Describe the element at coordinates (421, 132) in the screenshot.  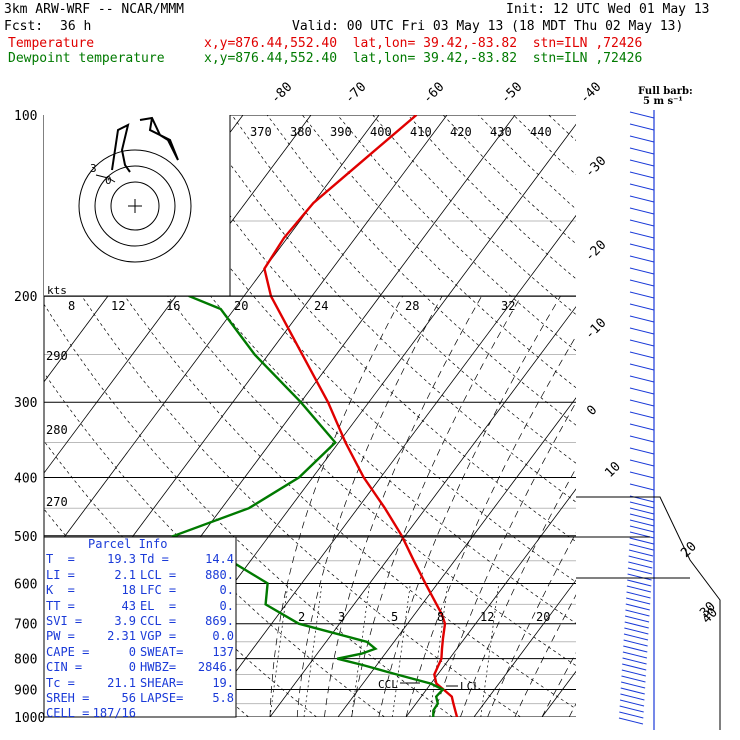
I see `theta-label: 410` at that location.